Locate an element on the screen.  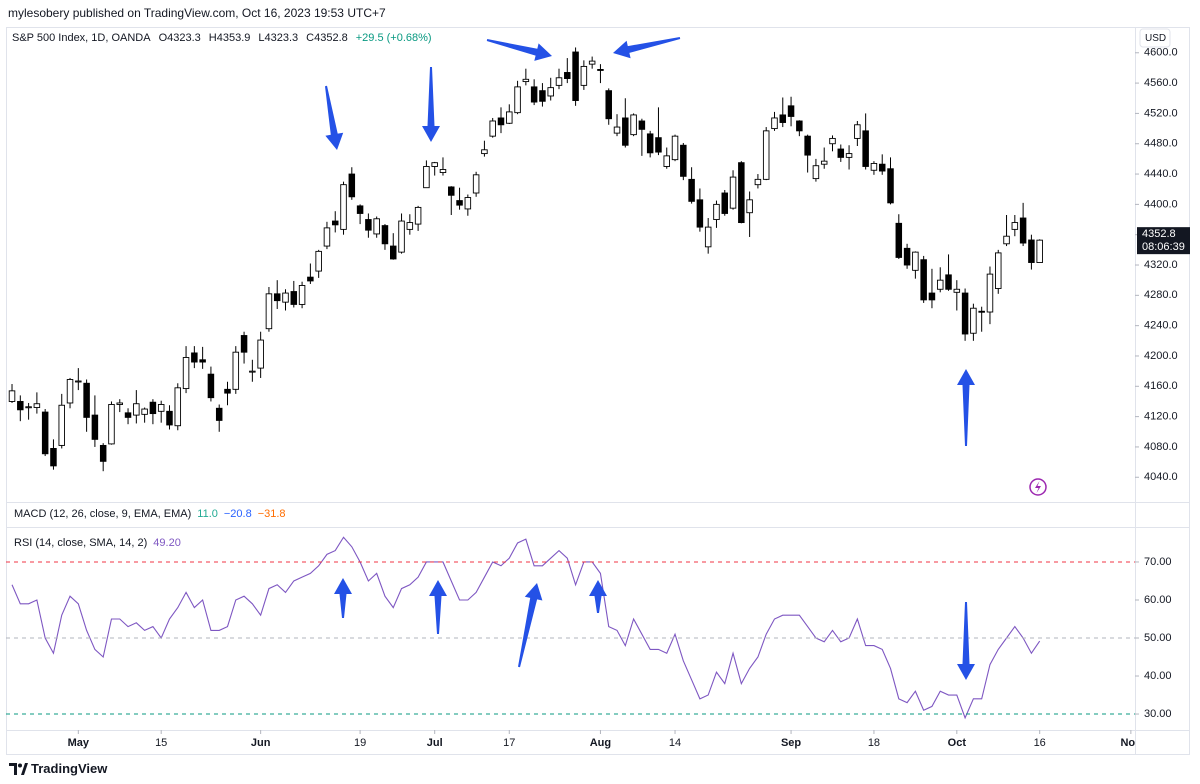
symbol-title: S&P 500 Index, 1D, OANDA is located at coordinates (81, 38).